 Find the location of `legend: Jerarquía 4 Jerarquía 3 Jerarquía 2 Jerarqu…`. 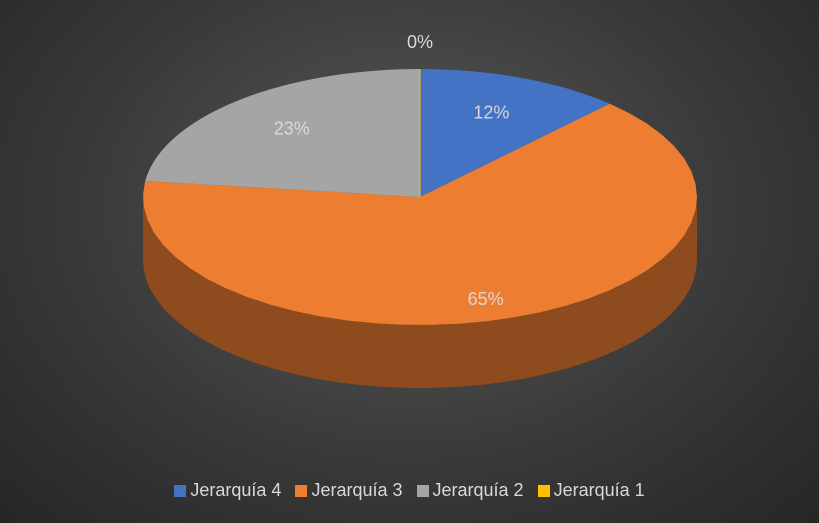

legend: Jerarquía 4 Jerarquía 3 Jerarquía 2 Jerarqu… is located at coordinates (409, 490).